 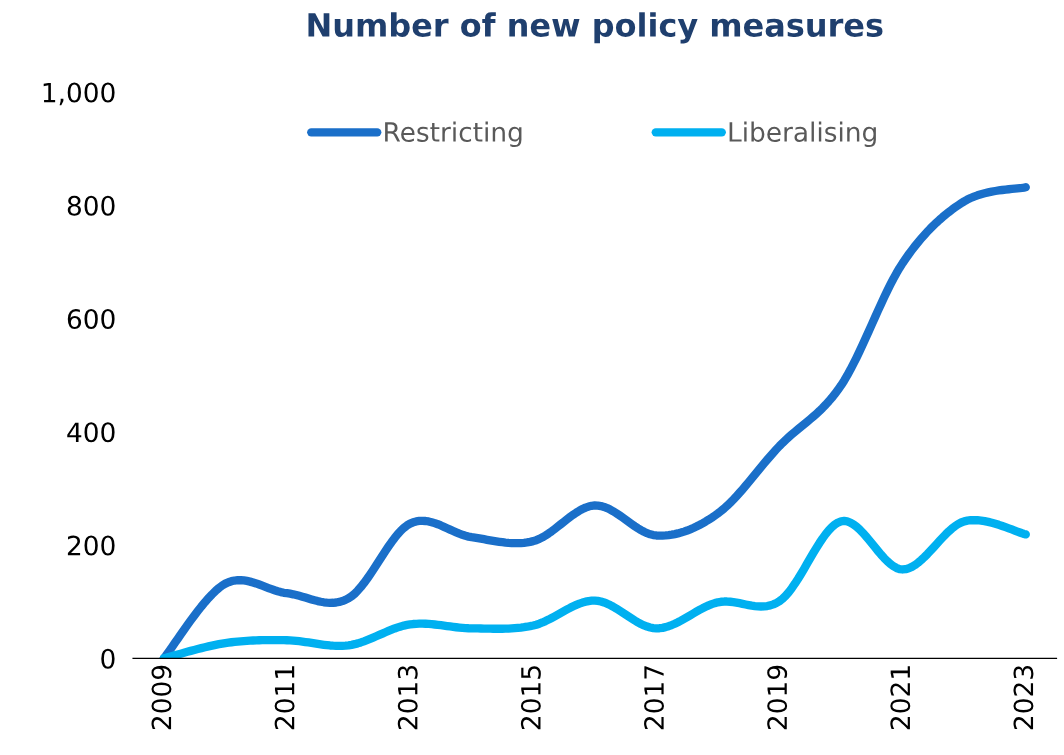 I want to click on legend-label: Liberalising, so click(x=802, y=134).